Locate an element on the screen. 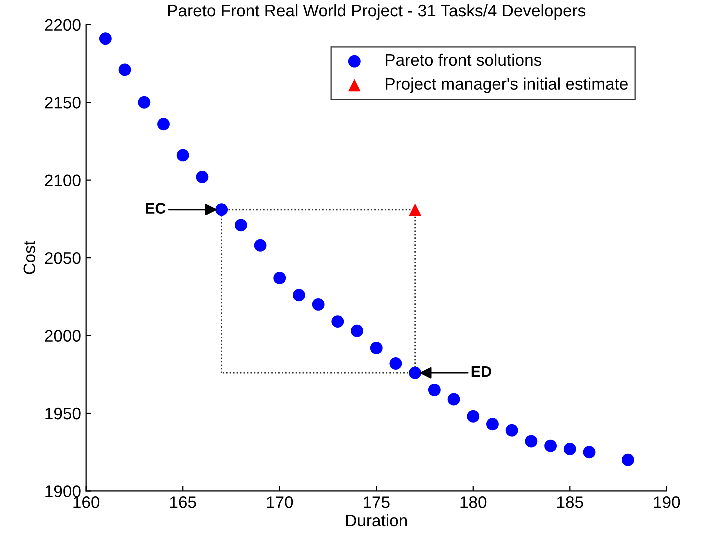  legend-label: Project manager's initial estimate is located at coordinates (507, 86).